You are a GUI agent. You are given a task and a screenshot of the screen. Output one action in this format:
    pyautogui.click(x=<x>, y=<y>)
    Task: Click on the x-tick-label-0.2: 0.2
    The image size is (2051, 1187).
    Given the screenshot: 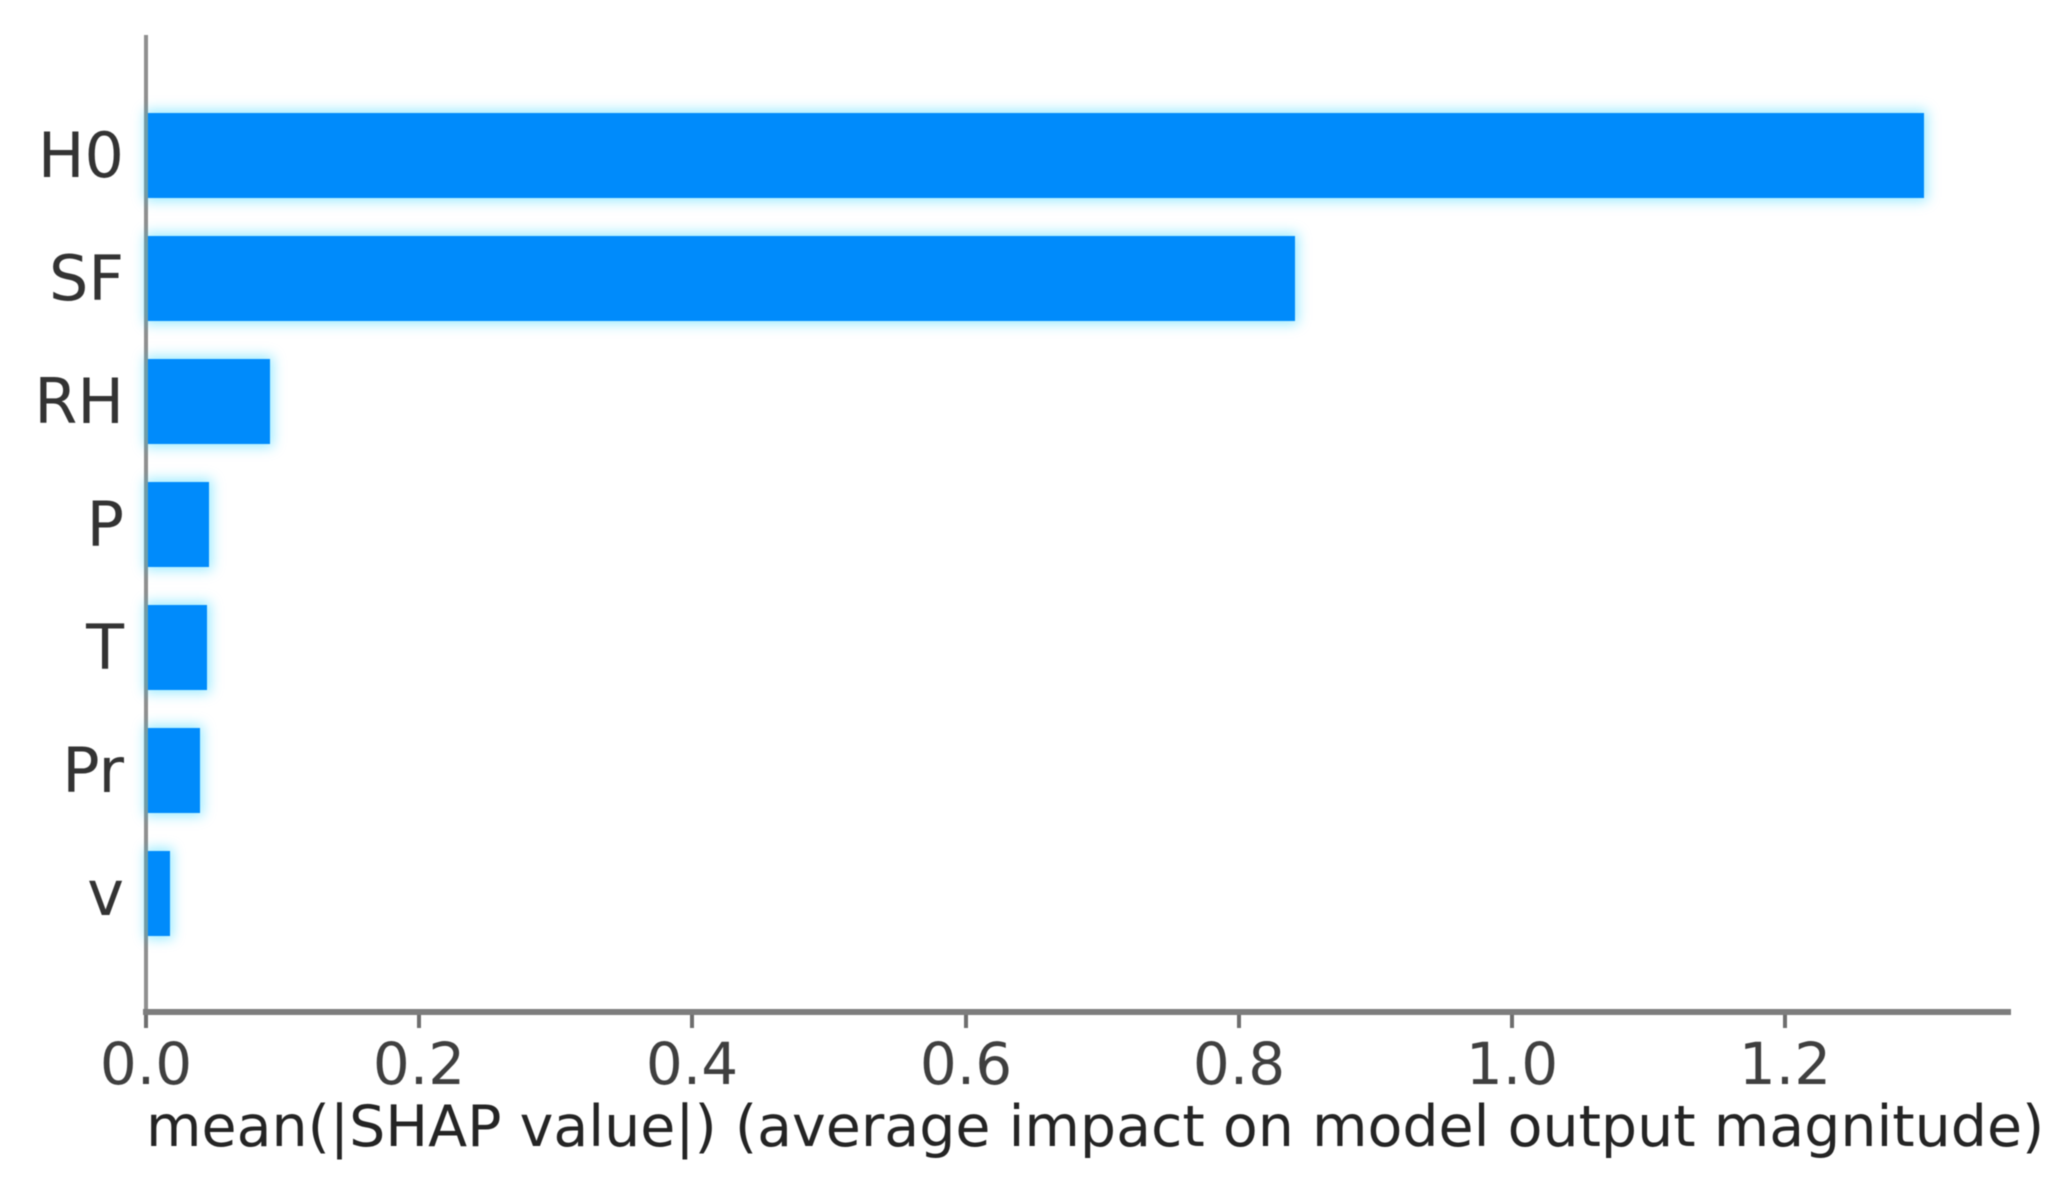 What is the action you would take?
    pyautogui.click(x=419, y=1064)
    